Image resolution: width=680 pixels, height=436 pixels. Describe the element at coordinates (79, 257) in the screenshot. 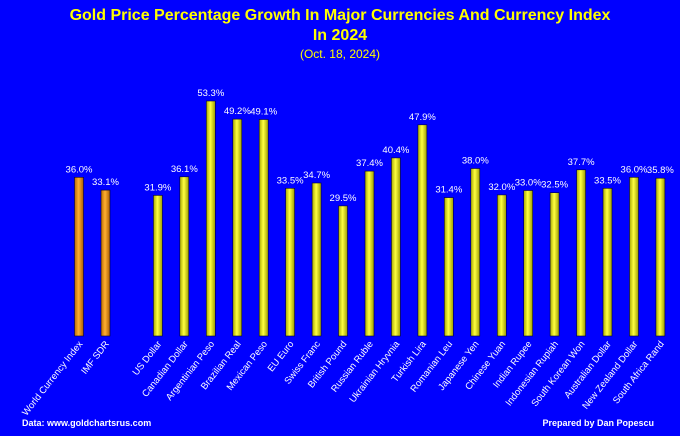

I see `bar-world-currency-index` at that location.